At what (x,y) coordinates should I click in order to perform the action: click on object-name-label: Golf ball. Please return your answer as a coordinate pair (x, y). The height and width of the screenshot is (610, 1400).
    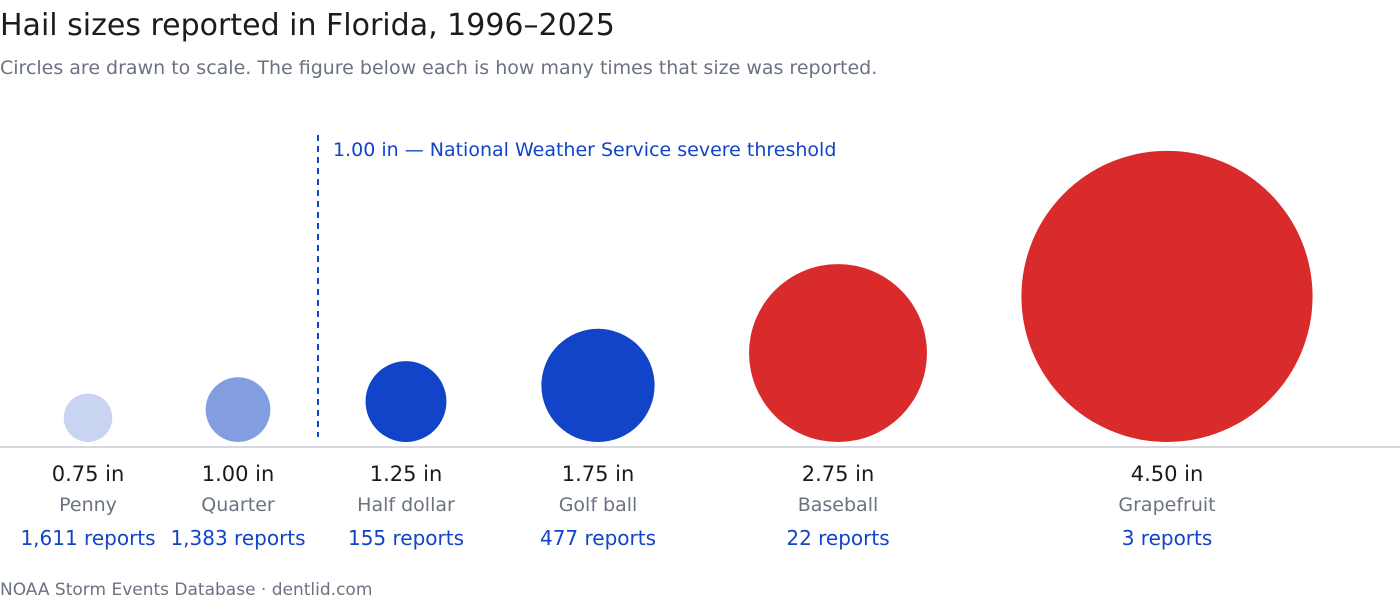
    Looking at the image, I should click on (598, 505).